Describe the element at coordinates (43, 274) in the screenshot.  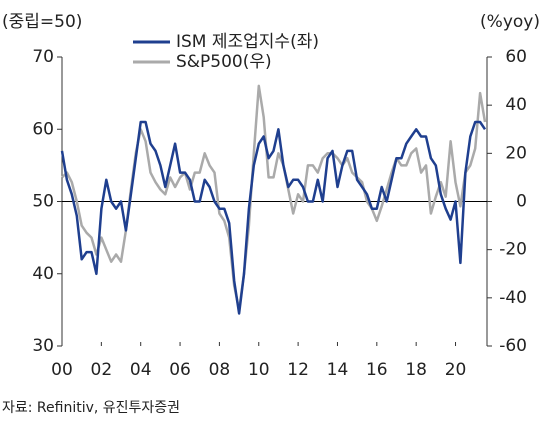
I see `y-tick-label: 40` at that location.